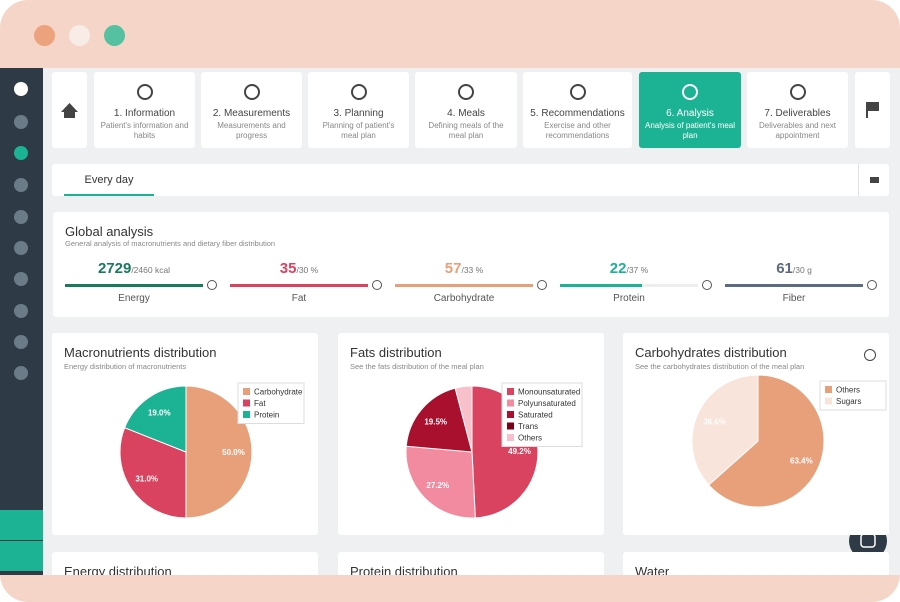  I want to click on step-title: 4. Meals, so click(466, 113).